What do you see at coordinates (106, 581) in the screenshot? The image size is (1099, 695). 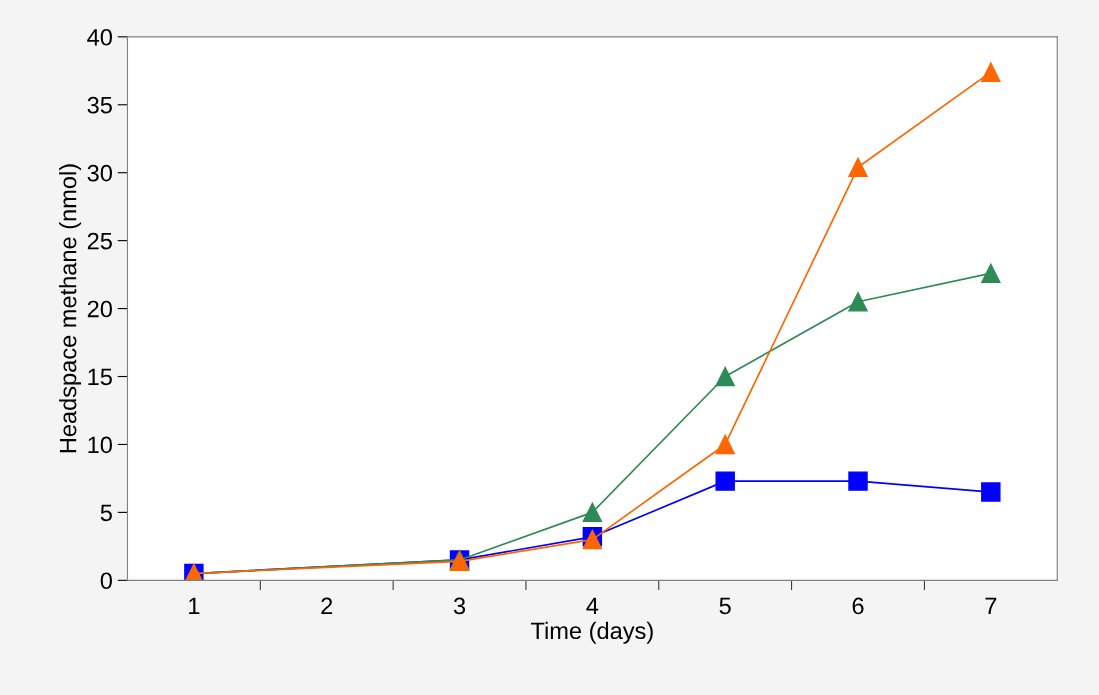 I see `y-tick-label: 0` at bounding box center [106, 581].